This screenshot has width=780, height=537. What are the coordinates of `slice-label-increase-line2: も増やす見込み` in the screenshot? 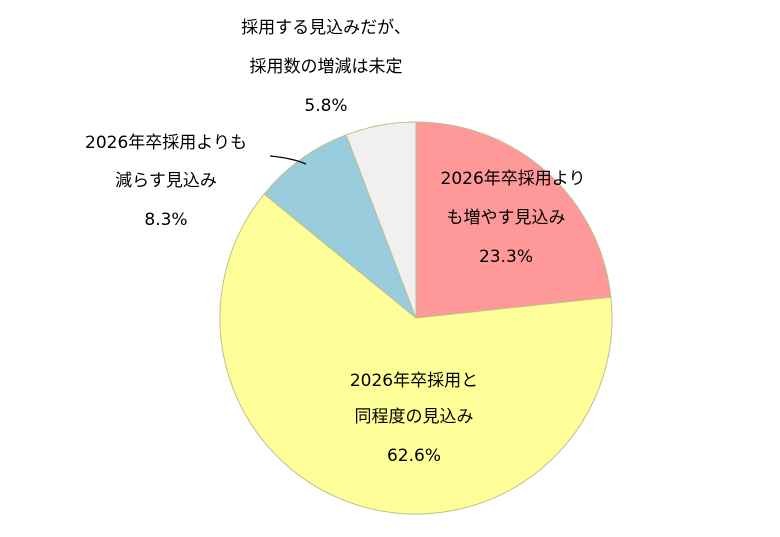 It's located at (506, 218).